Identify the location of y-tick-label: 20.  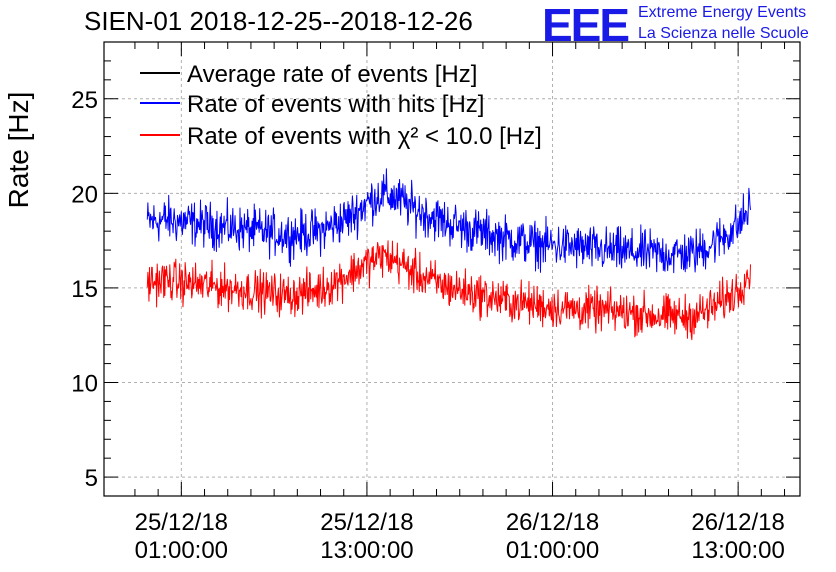
(84, 194).